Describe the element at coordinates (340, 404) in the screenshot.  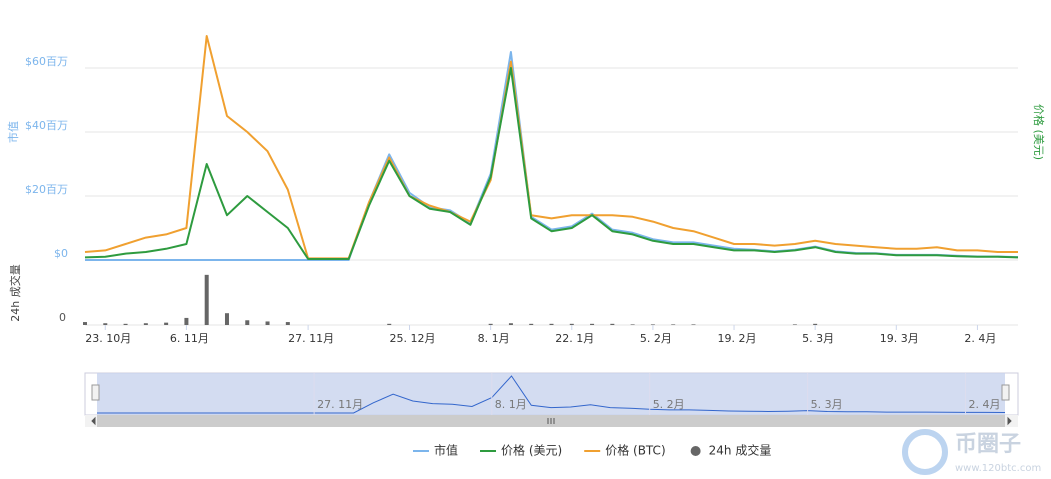
I see `navigator-label: 27. 11月` at that location.